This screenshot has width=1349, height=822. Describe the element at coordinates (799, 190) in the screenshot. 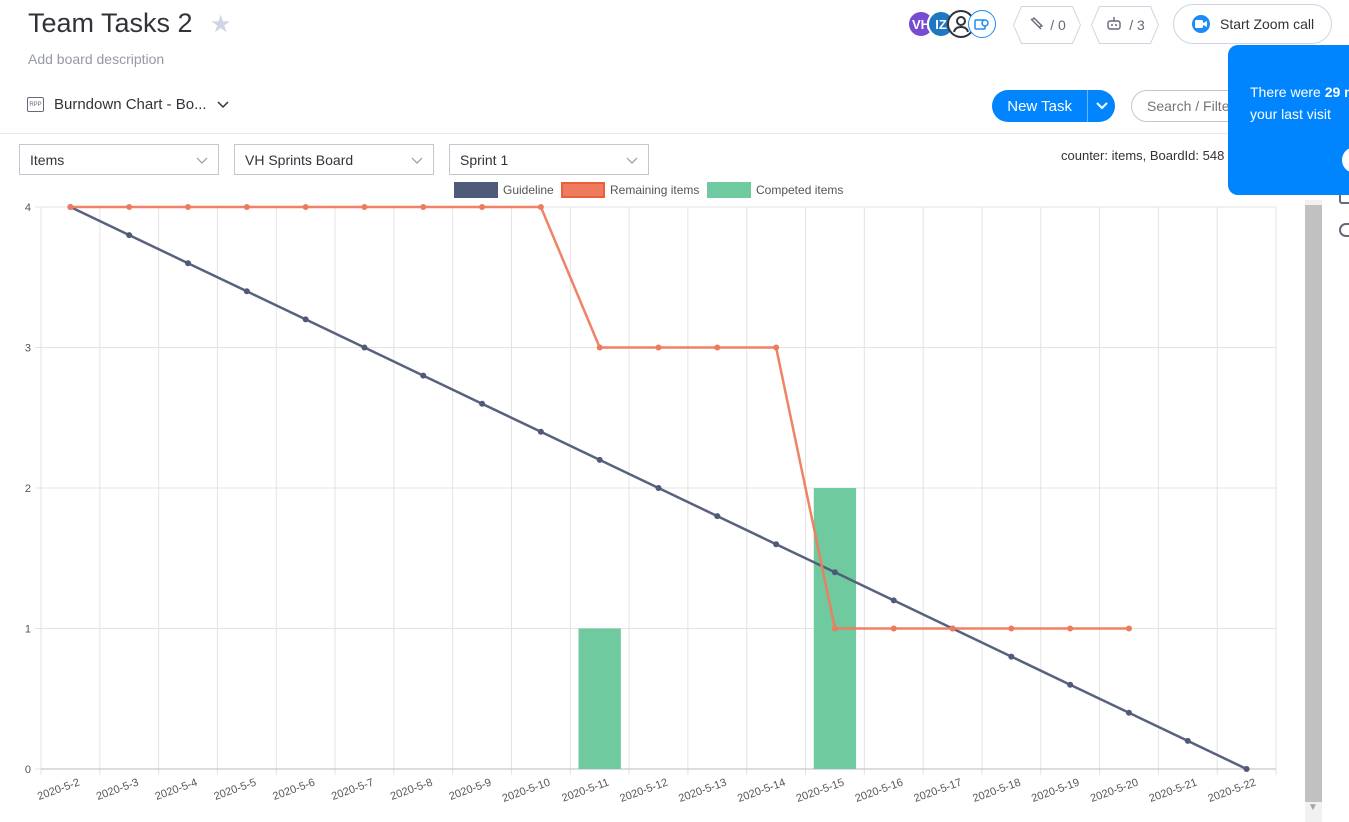

I see `legend-label: Competed items` at that location.